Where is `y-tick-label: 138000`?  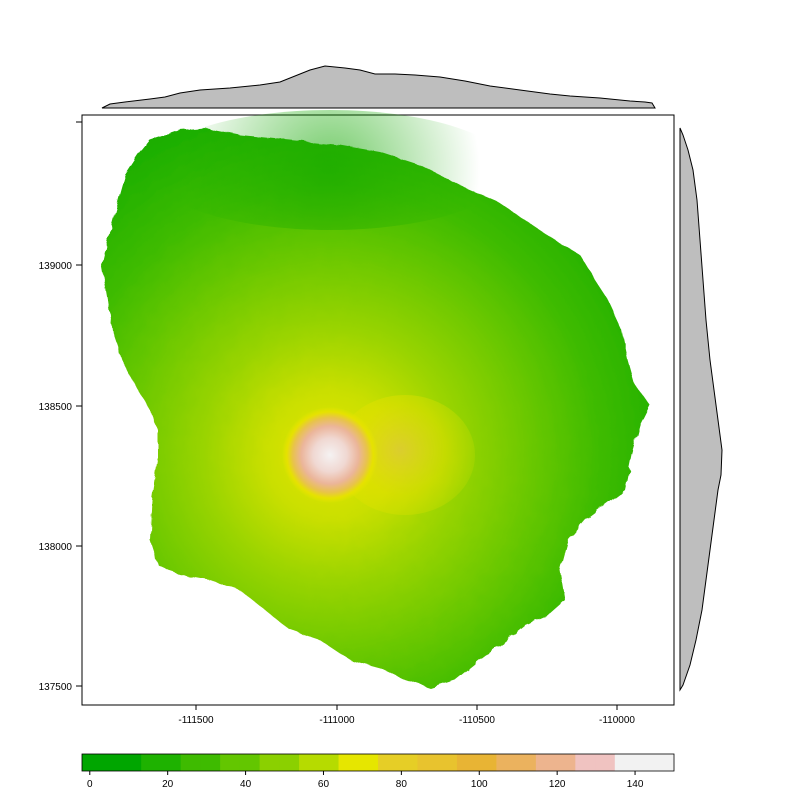
y-tick-label: 138000 is located at coordinates (56, 547).